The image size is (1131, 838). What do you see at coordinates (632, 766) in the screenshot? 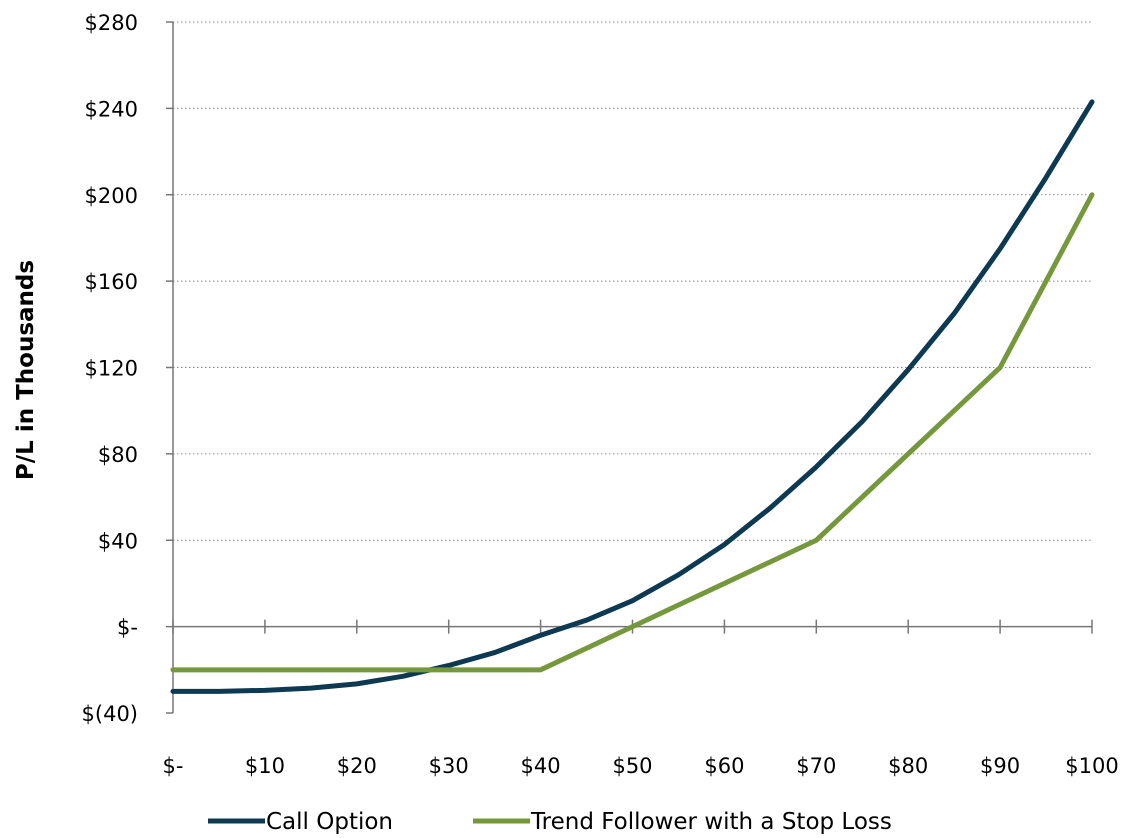
I see `x-tick-label: $50` at bounding box center [632, 766].